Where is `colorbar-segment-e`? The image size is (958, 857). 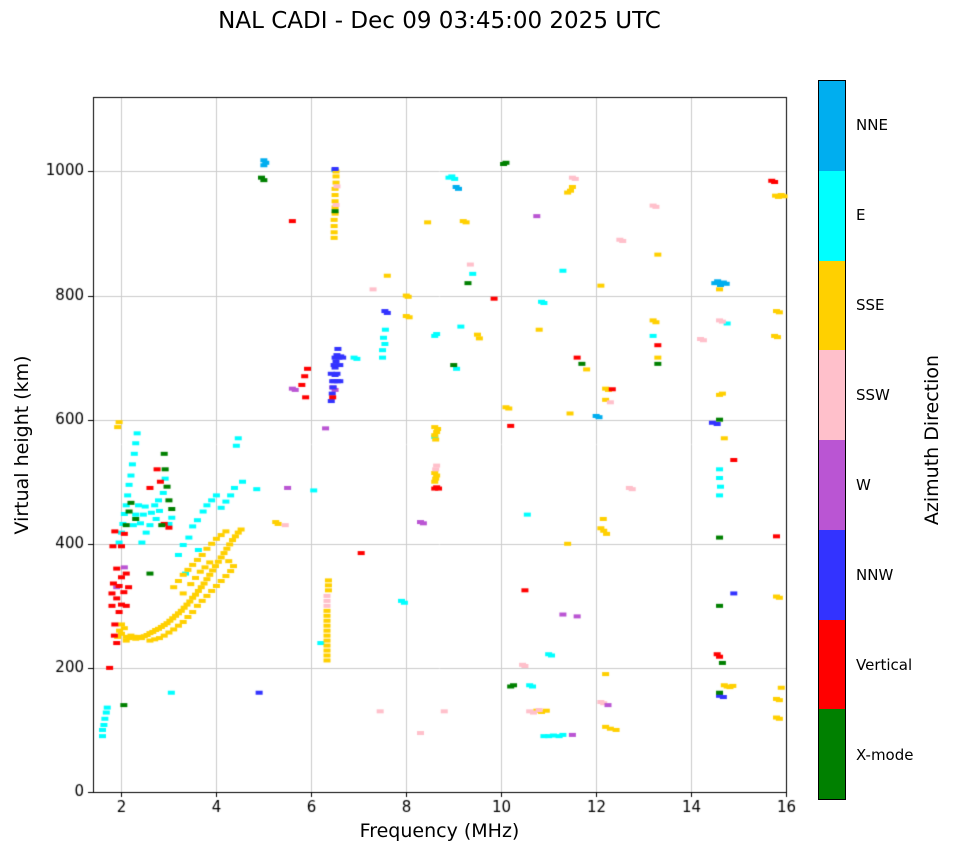 colorbar-segment-e is located at coordinates (832, 215).